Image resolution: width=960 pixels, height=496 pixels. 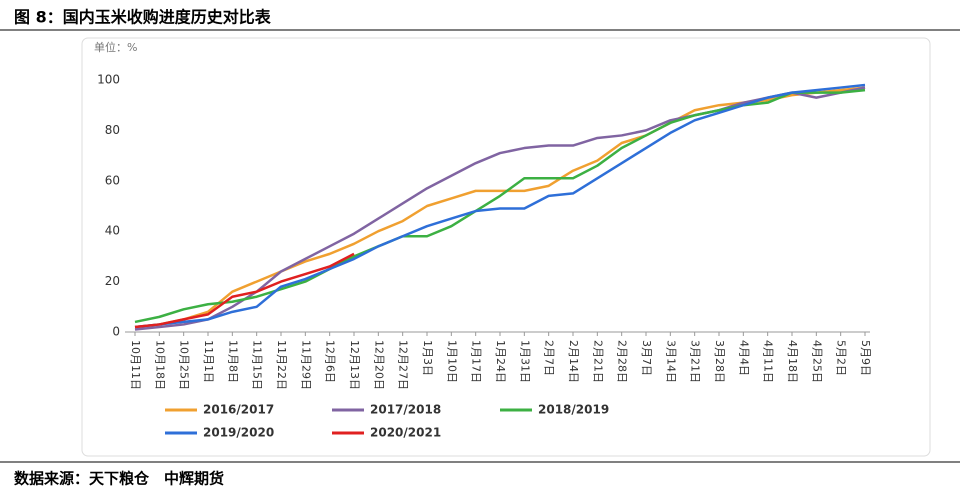 I want to click on x-tick-label: 11月22日, so click(x=281, y=365).